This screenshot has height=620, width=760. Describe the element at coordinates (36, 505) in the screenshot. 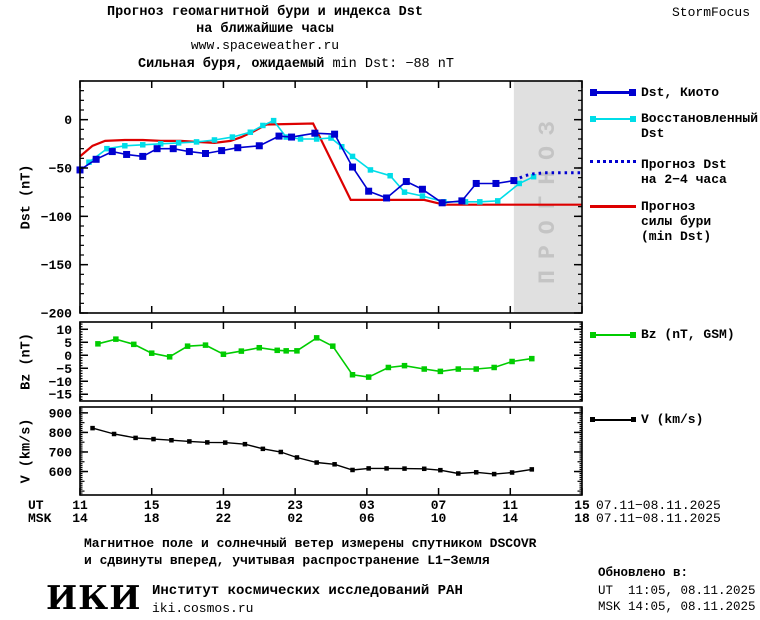

I see `ut-row-prefix: UT` at that location.